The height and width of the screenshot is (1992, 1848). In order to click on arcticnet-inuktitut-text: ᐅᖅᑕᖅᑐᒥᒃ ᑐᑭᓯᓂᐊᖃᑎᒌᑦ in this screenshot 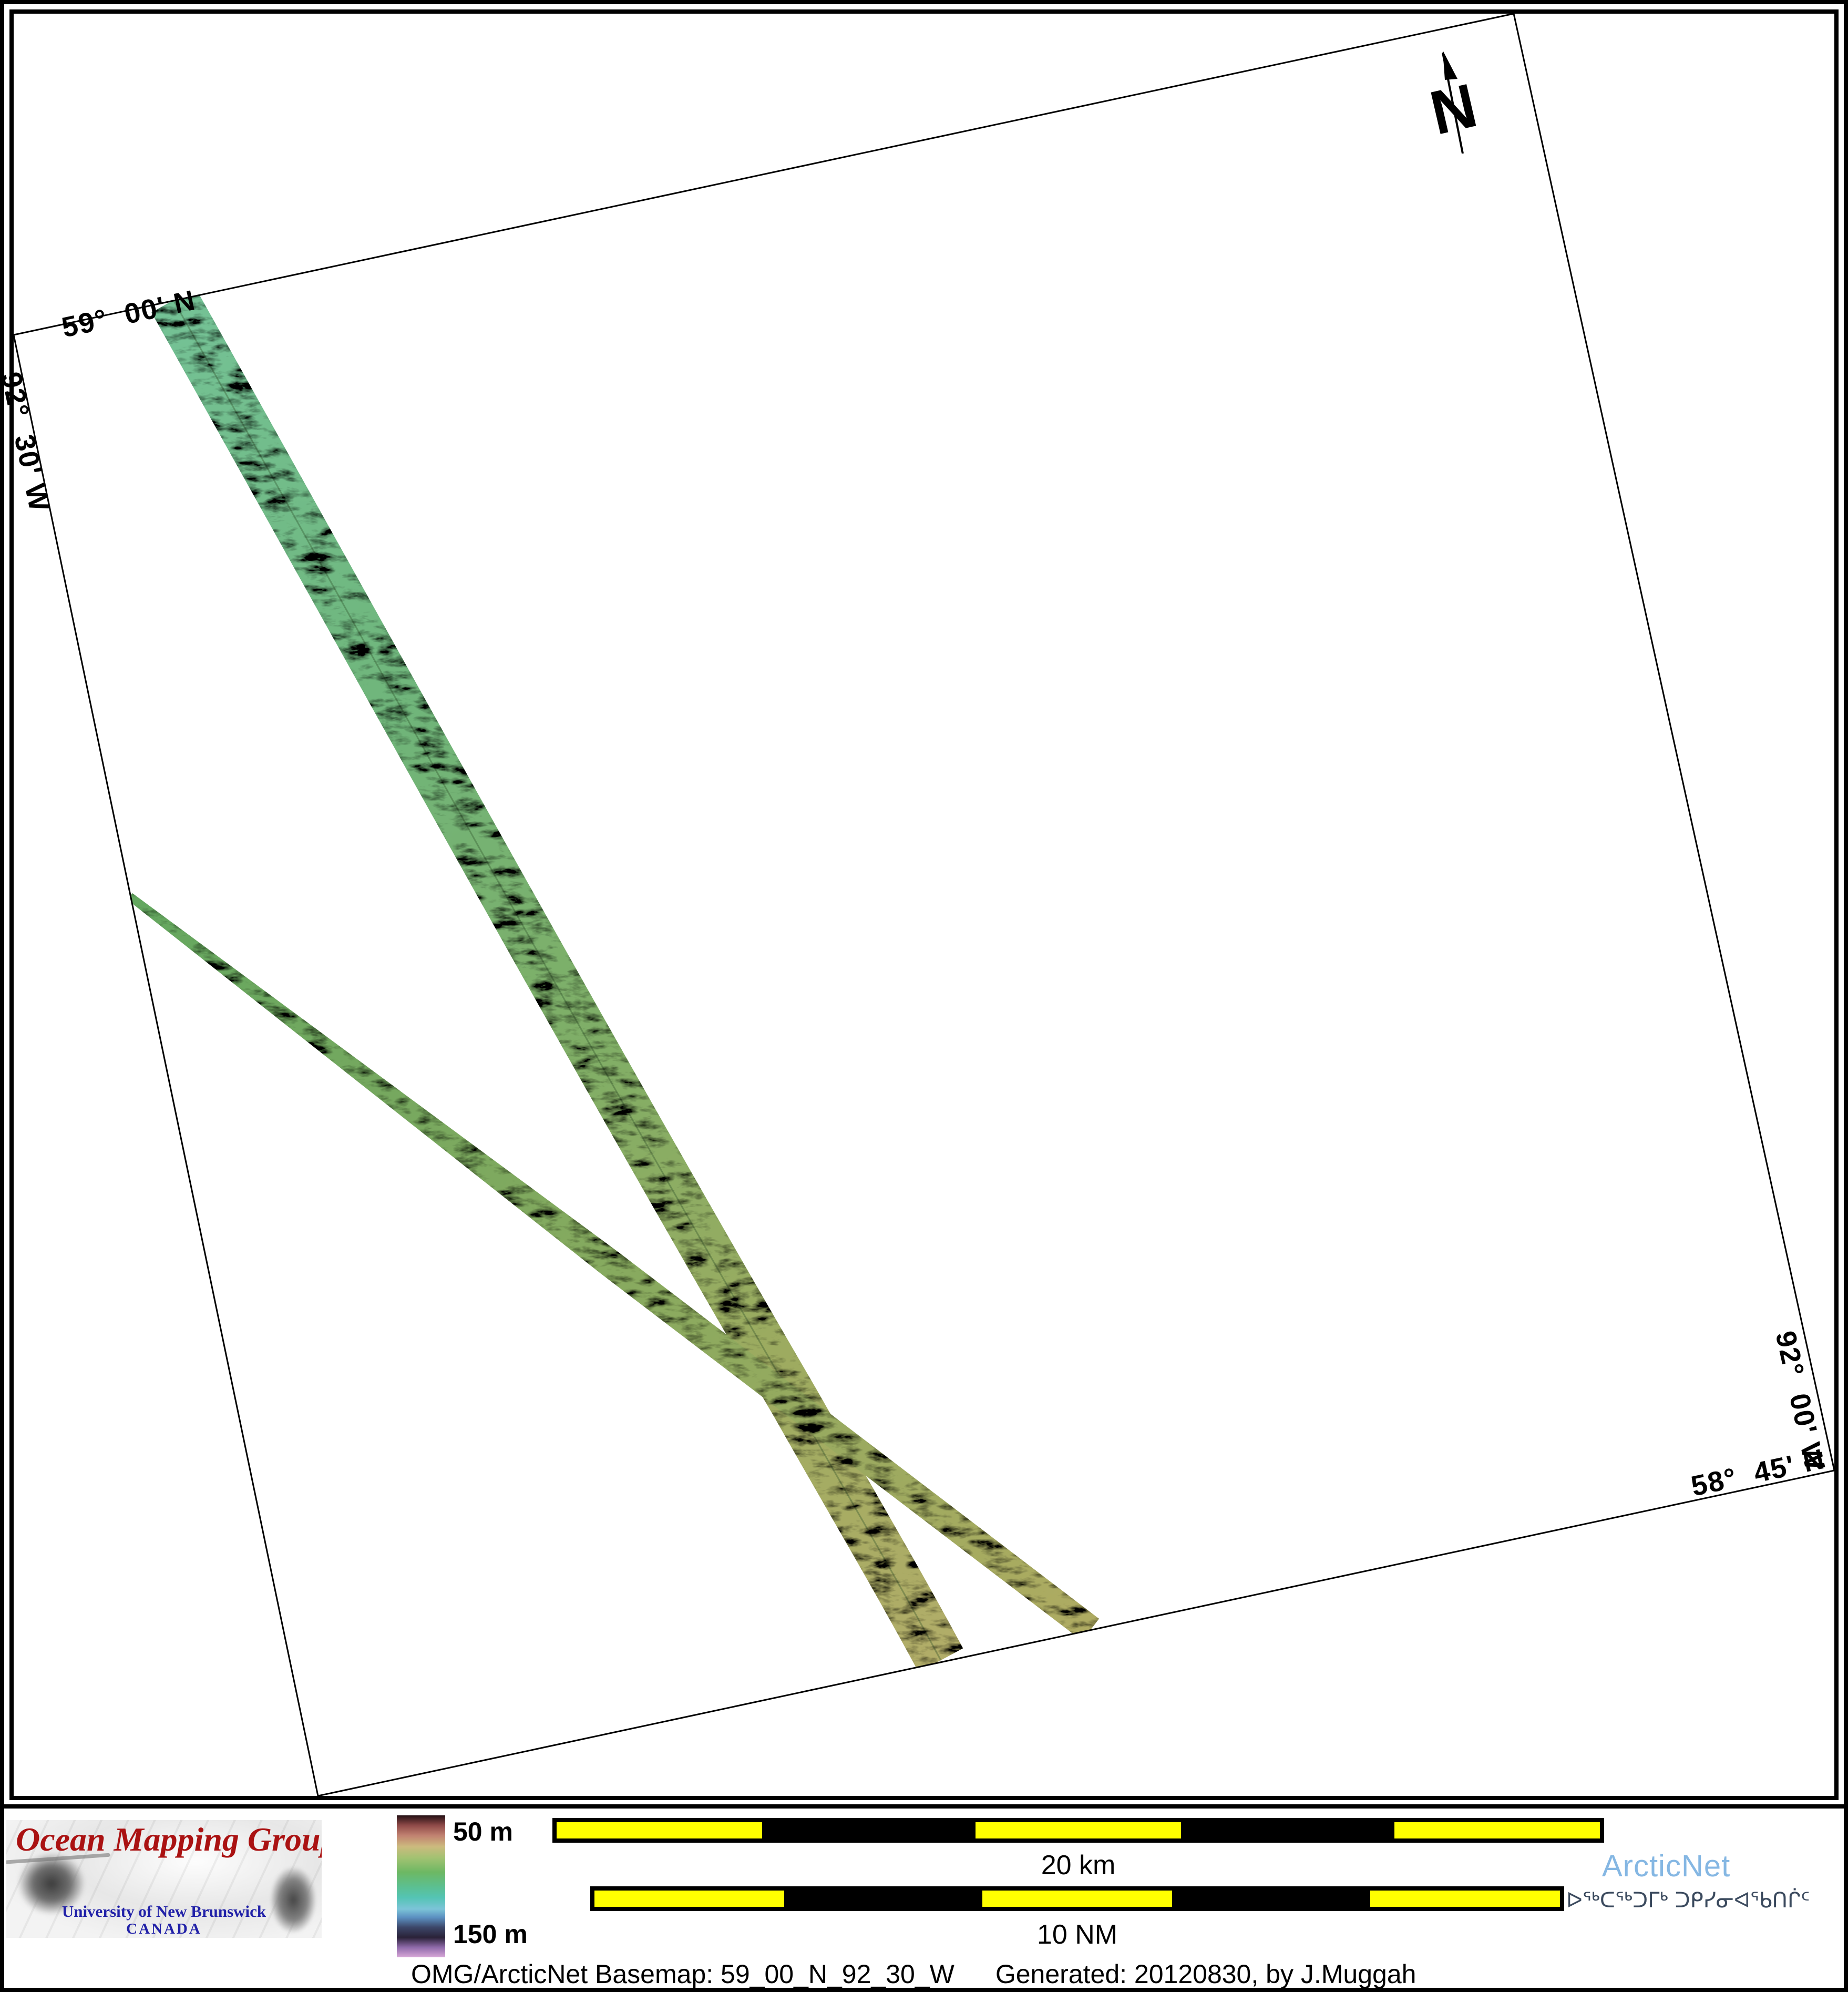, I will do `click(1688, 1900)`.